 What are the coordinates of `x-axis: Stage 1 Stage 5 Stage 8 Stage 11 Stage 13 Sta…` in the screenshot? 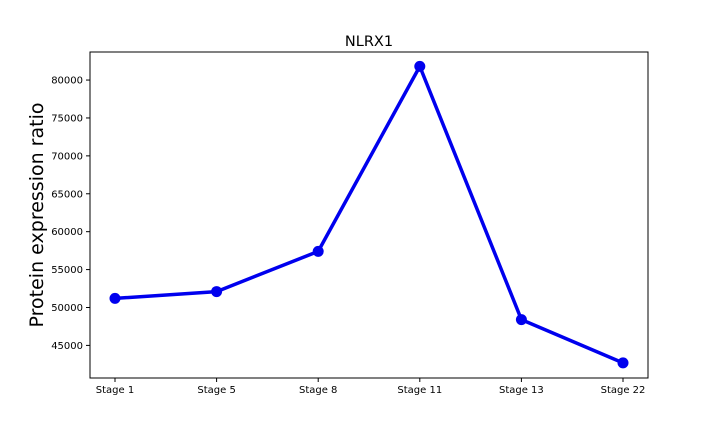 It's located at (371, 387).